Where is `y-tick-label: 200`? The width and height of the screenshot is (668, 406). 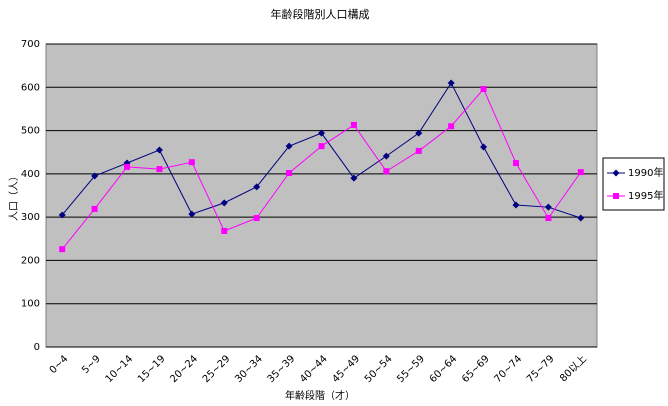 y-tick-label: 200 is located at coordinates (30, 260).